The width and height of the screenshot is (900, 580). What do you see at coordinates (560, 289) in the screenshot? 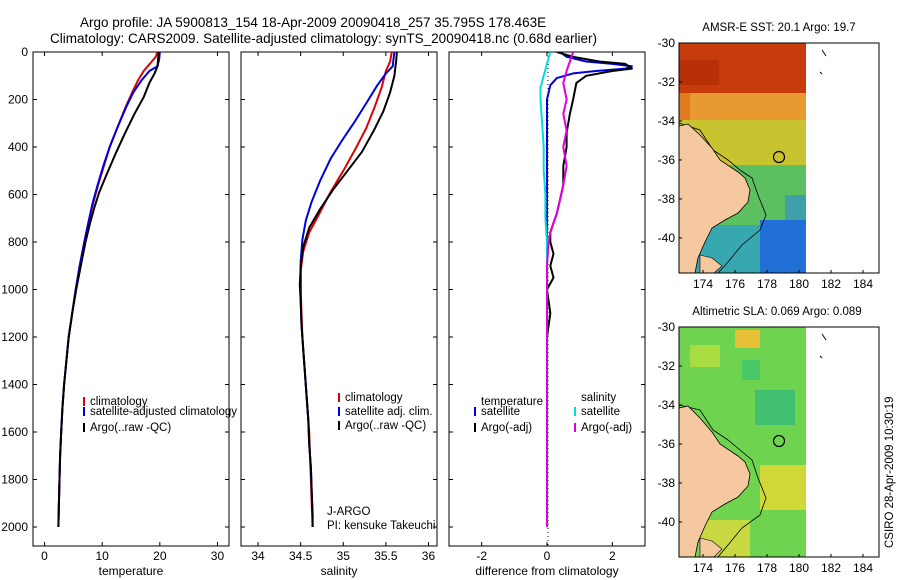
I see `series-line-salinity-argo-adj` at bounding box center [560, 289].